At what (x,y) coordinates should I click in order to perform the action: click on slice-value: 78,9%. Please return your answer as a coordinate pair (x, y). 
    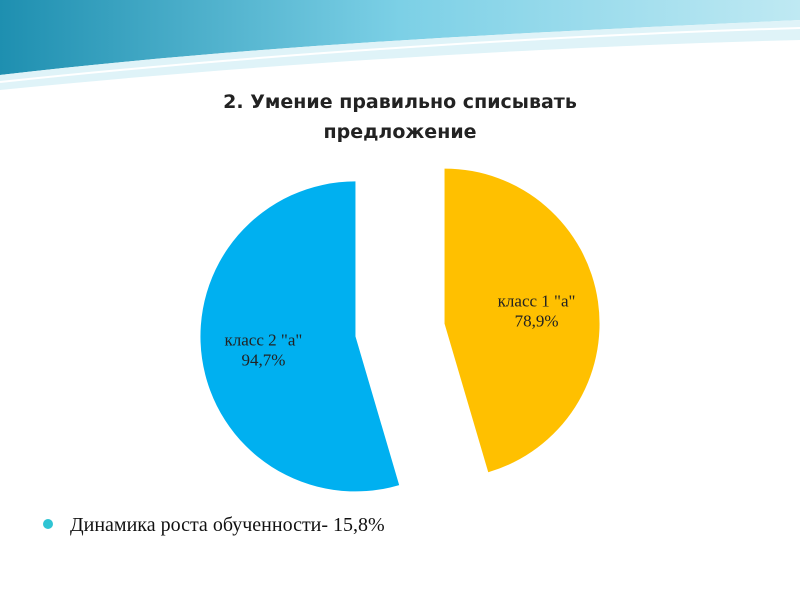
    Looking at the image, I should click on (537, 320).